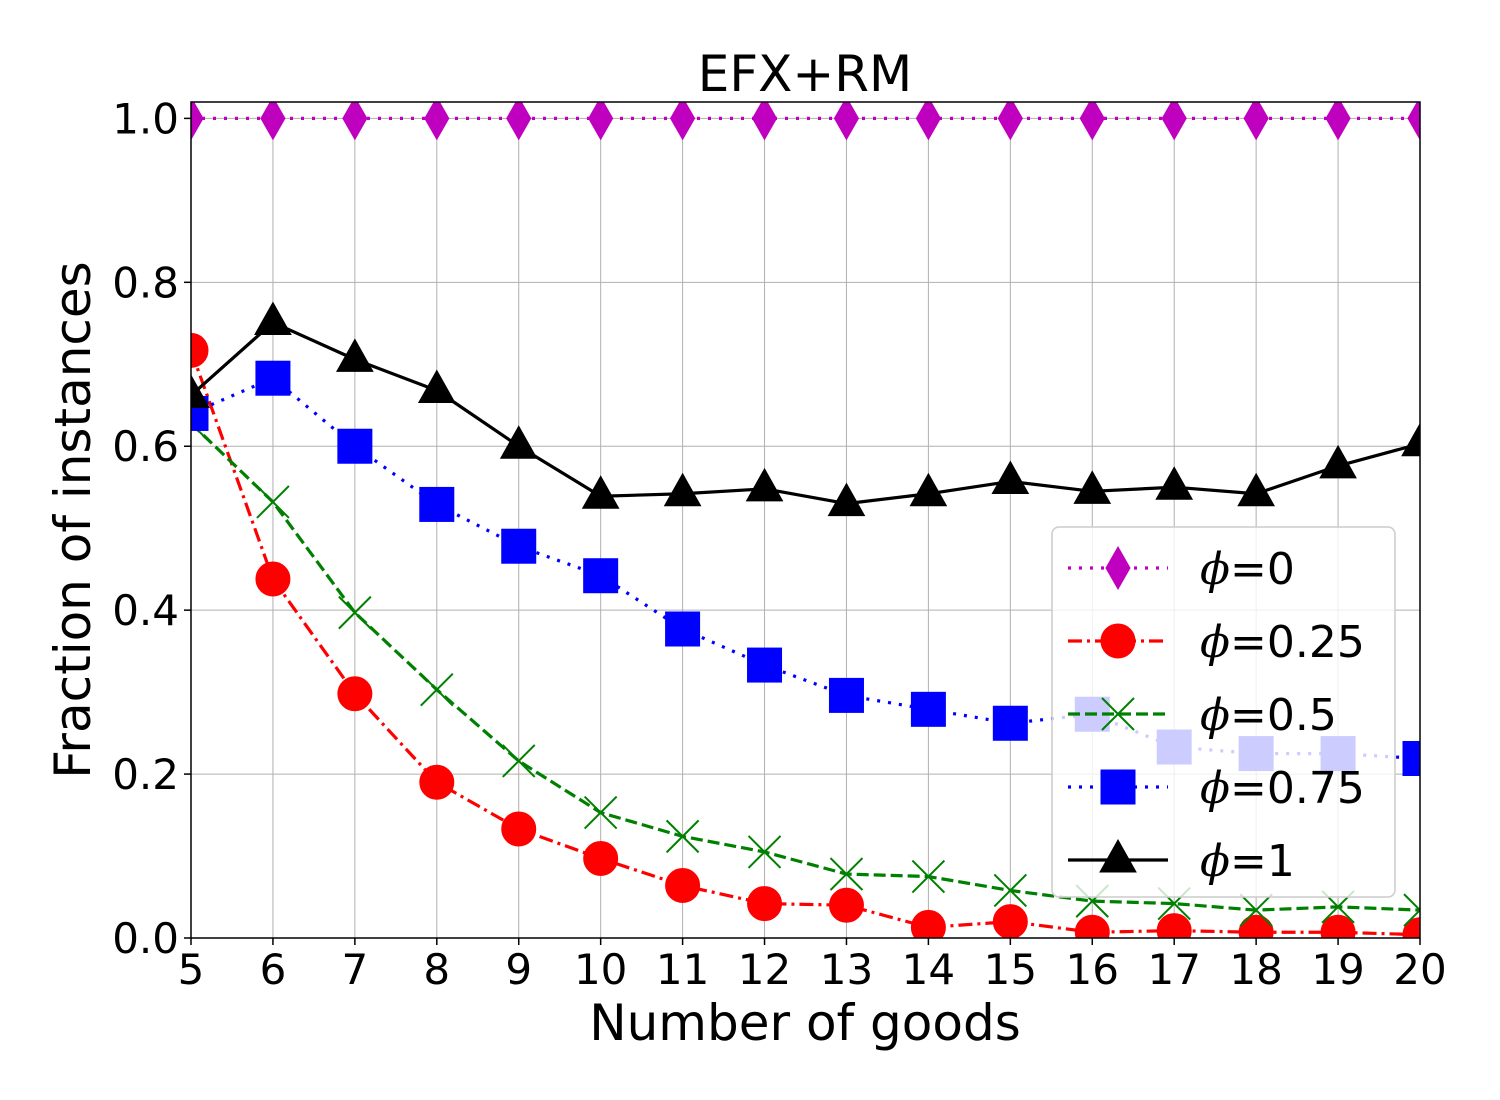  What do you see at coordinates (1268, 715) in the screenshot?
I see `legend-label: ϕ=0.5` at bounding box center [1268, 715].